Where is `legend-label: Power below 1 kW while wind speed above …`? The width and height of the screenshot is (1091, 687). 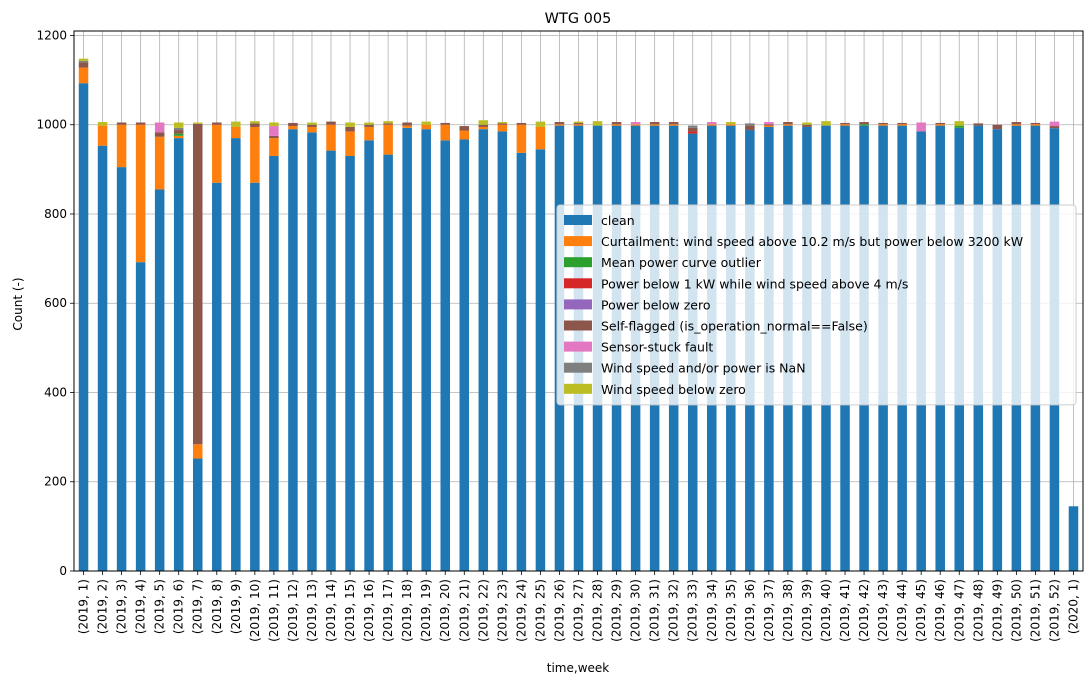 legend-label: Power below 1 kW while wind speed above … is located at coordinates (754, 283).